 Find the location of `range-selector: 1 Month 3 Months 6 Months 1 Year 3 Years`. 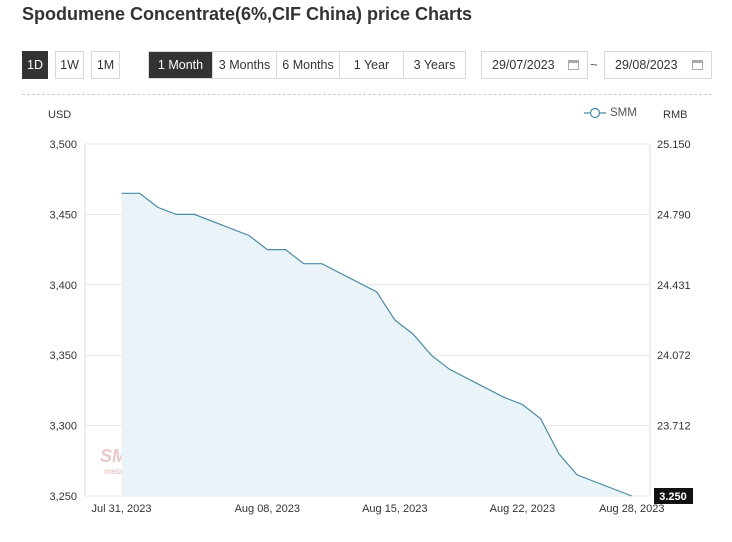

range-selector: 1 Month 3 Months 6 Months 1 Year 3 Years is located at coordinates (307, 65).